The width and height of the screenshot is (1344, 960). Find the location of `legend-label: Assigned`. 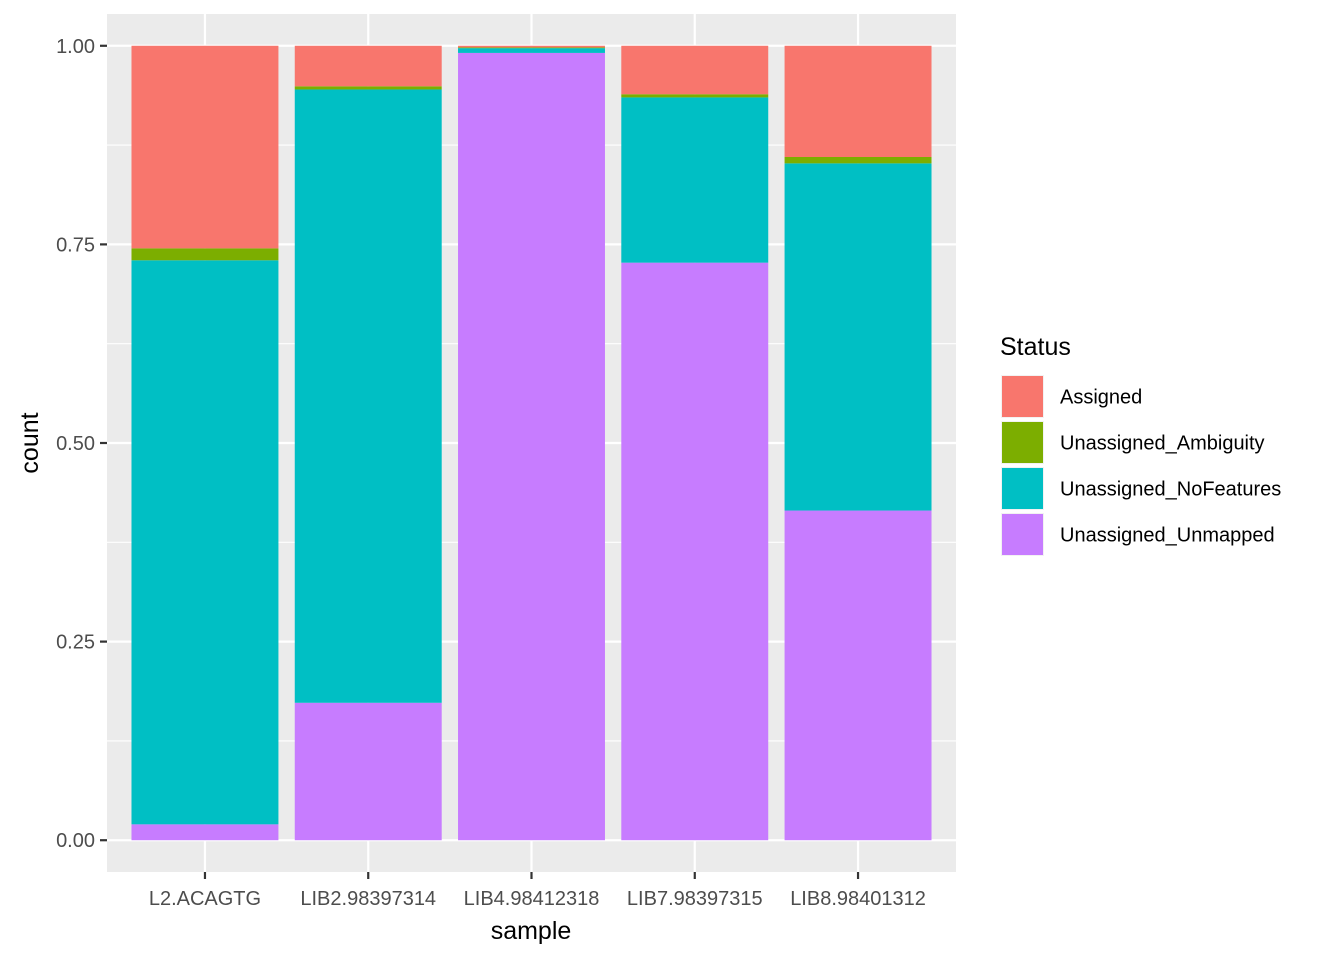

legend-label: Assigned is located at coordinates (1101, 398).